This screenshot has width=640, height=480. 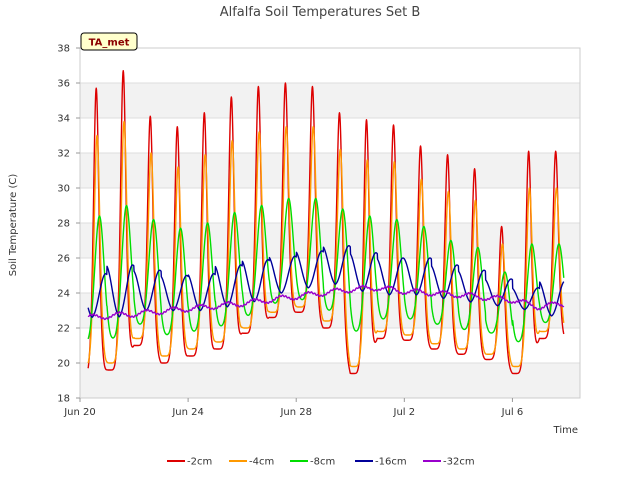 I want to click on x-tick-label: Jun 24, so click(x=187, y=412).